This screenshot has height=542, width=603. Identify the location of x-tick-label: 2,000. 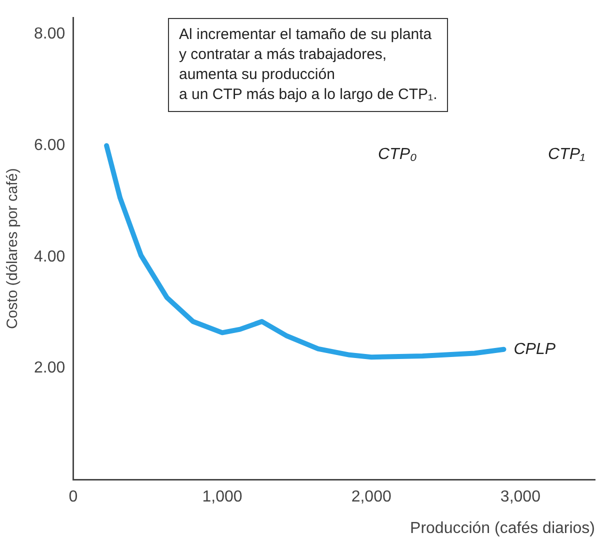
(371, 497).